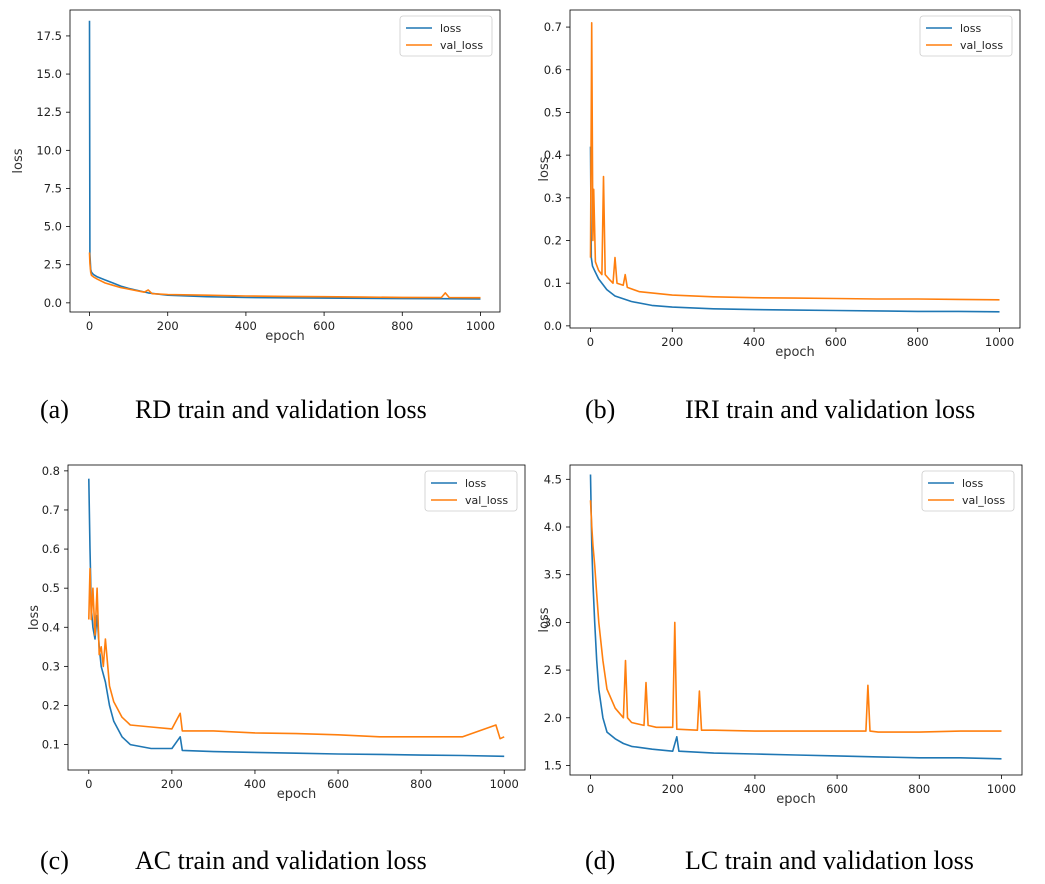 Image resolution: width=1045 pixels, height=884 pixels. I want to click on y-tick-label: 10.0, so click(49, 150).